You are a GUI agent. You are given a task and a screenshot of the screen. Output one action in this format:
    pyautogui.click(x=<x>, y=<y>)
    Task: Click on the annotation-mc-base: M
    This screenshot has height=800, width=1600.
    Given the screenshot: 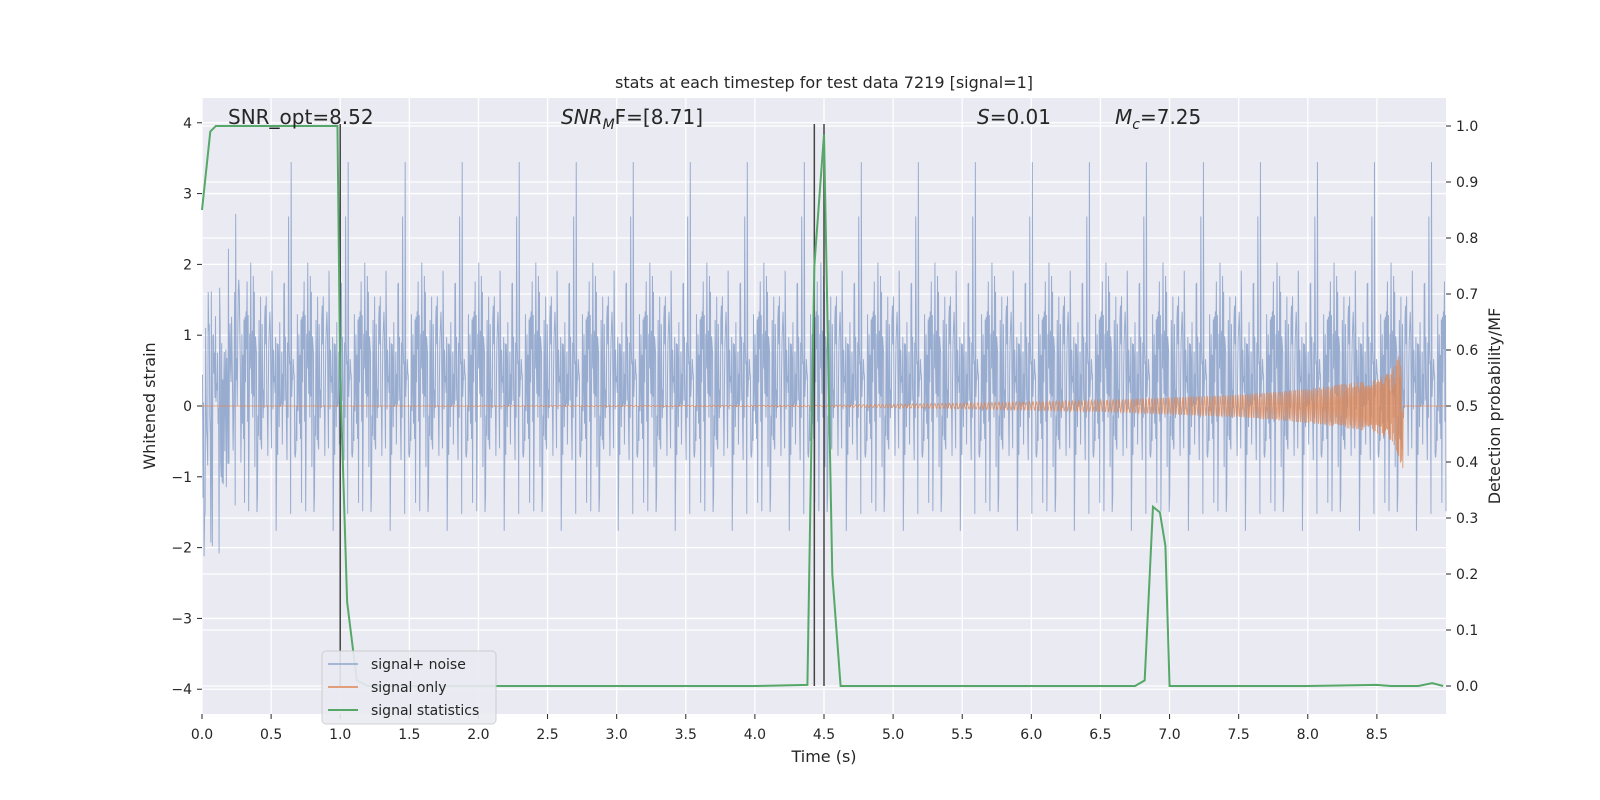 What is the action you would take?
    pyautogui.click(x=1123, y=117)
    